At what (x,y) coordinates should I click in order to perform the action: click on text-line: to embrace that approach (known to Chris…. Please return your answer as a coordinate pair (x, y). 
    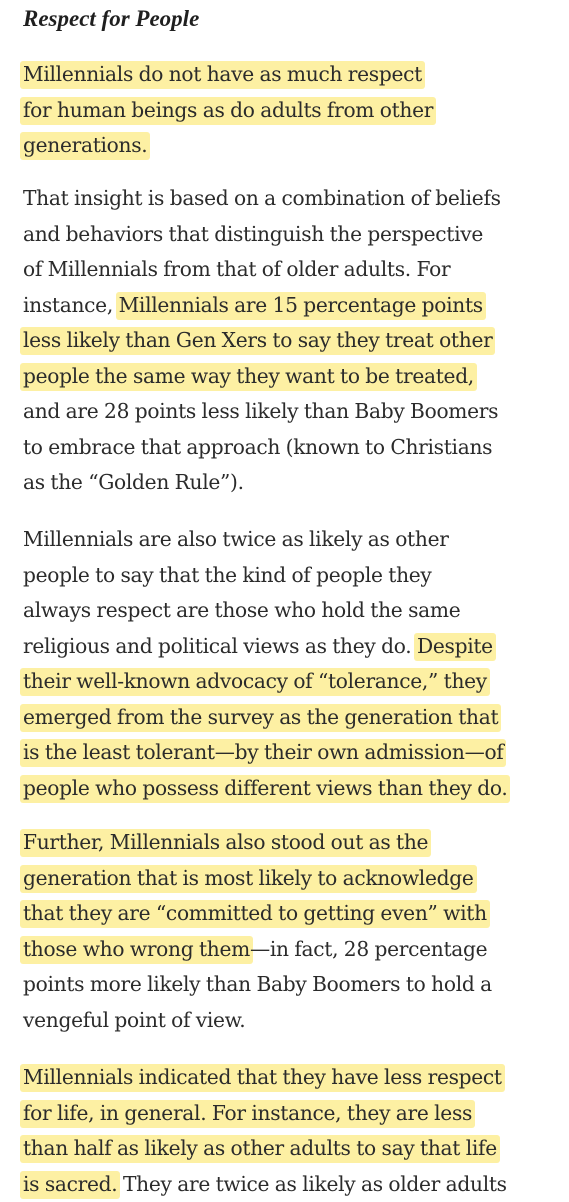
    Looking at the image, I should click on (262, 448).